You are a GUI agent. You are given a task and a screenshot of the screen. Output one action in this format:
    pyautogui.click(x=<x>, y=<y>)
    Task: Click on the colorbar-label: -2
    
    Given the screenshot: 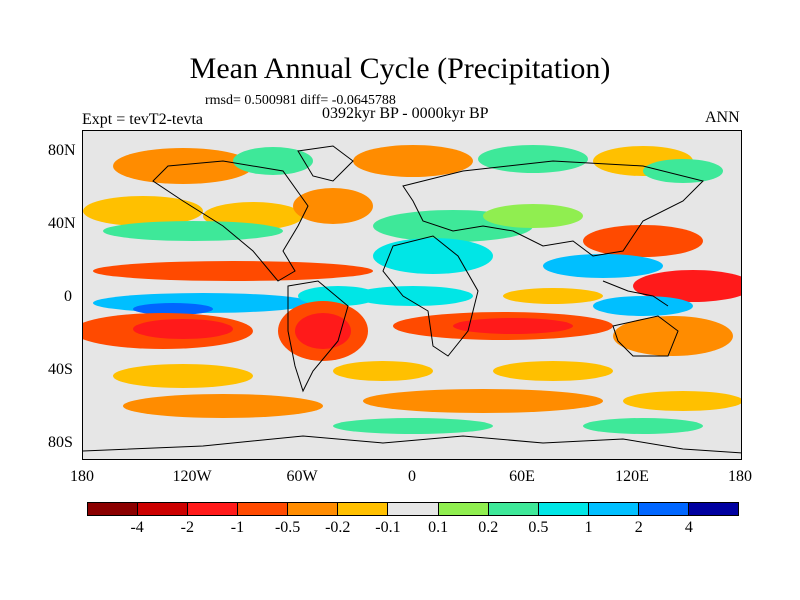 What is the action you would take?
    pyautogui.click(x=187, y=527)
    